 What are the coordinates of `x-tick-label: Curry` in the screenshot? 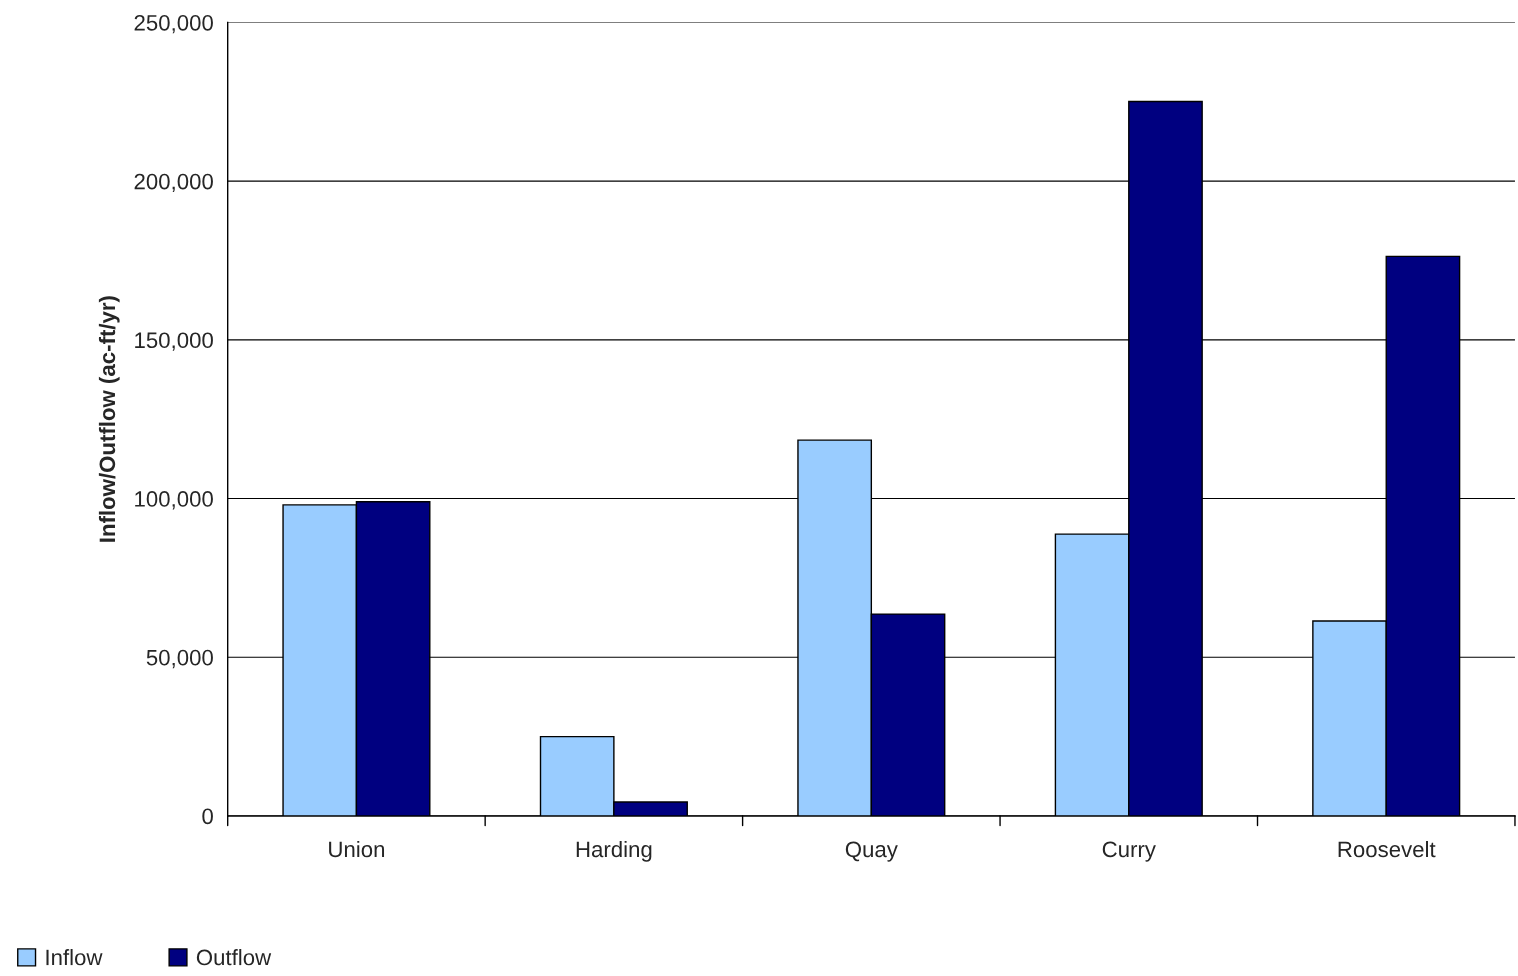 It's located at (1129, 851).